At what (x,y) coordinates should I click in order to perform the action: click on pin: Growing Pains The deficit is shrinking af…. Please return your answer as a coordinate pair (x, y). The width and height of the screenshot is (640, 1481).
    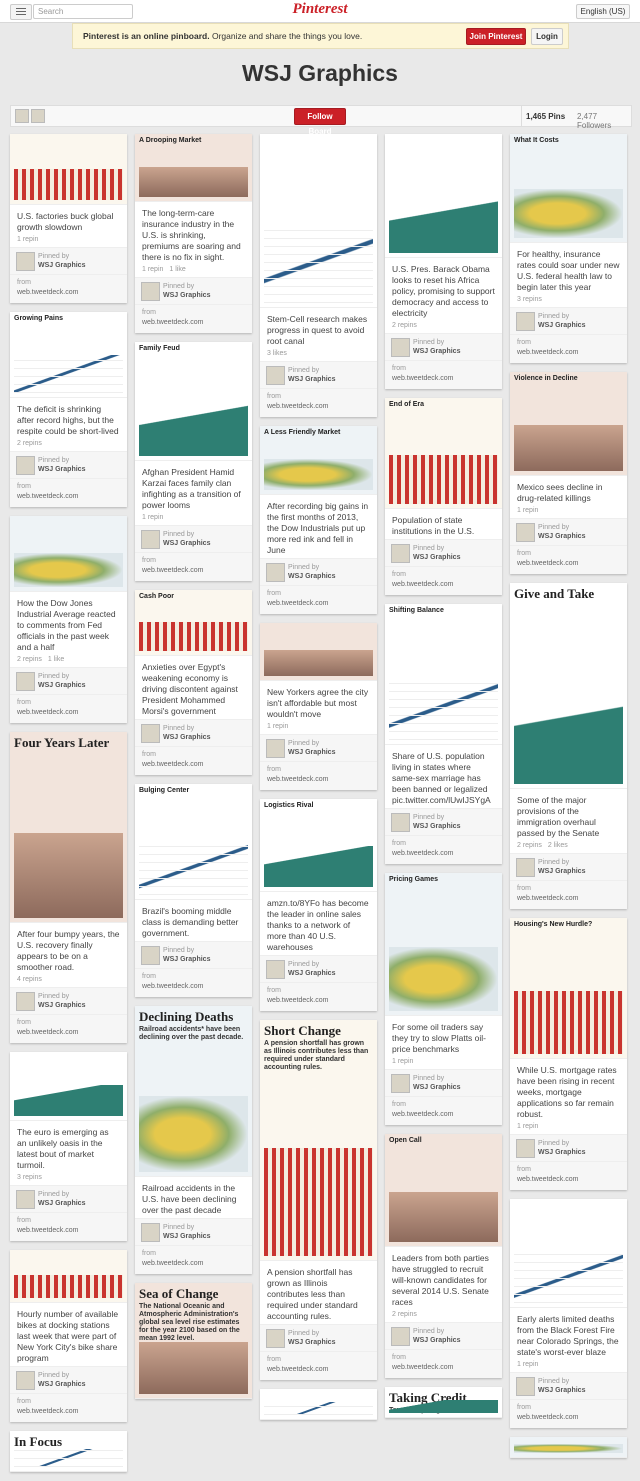
    Looking at the image, I should click on (68, 409).